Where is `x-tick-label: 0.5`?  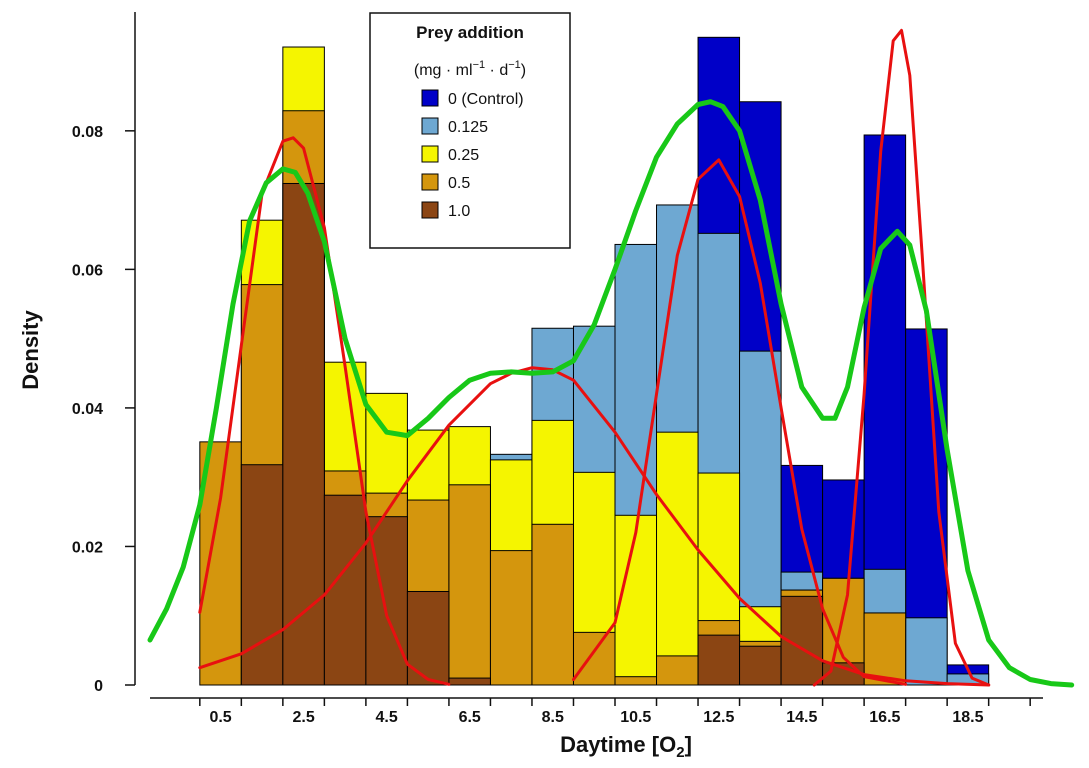
x-tick-label: 0.5 is located at coordinates (220, 717).